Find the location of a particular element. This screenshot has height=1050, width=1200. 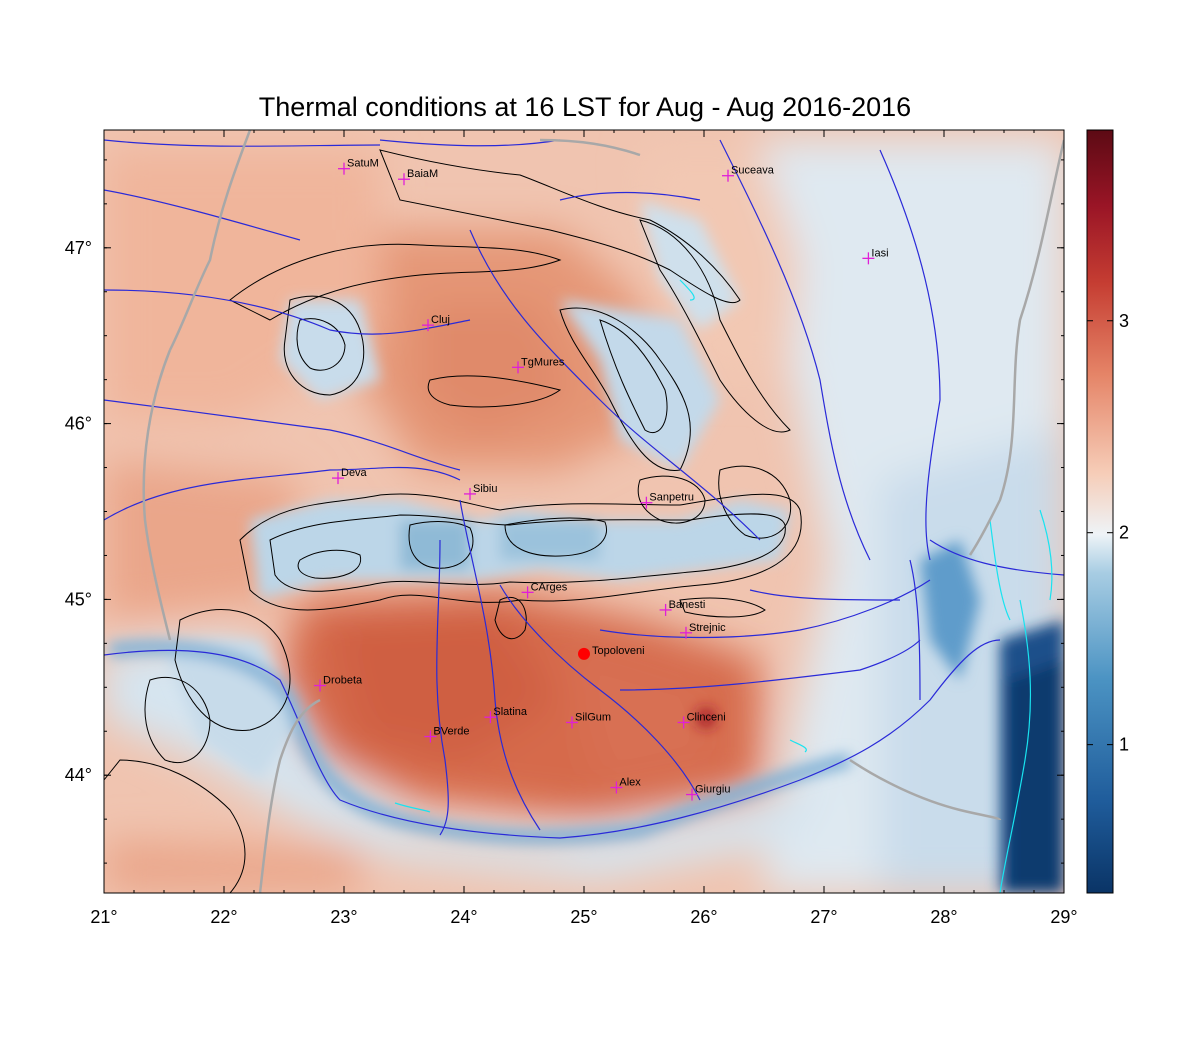

city-marker: Cluj is located at coordinates (436, 323).